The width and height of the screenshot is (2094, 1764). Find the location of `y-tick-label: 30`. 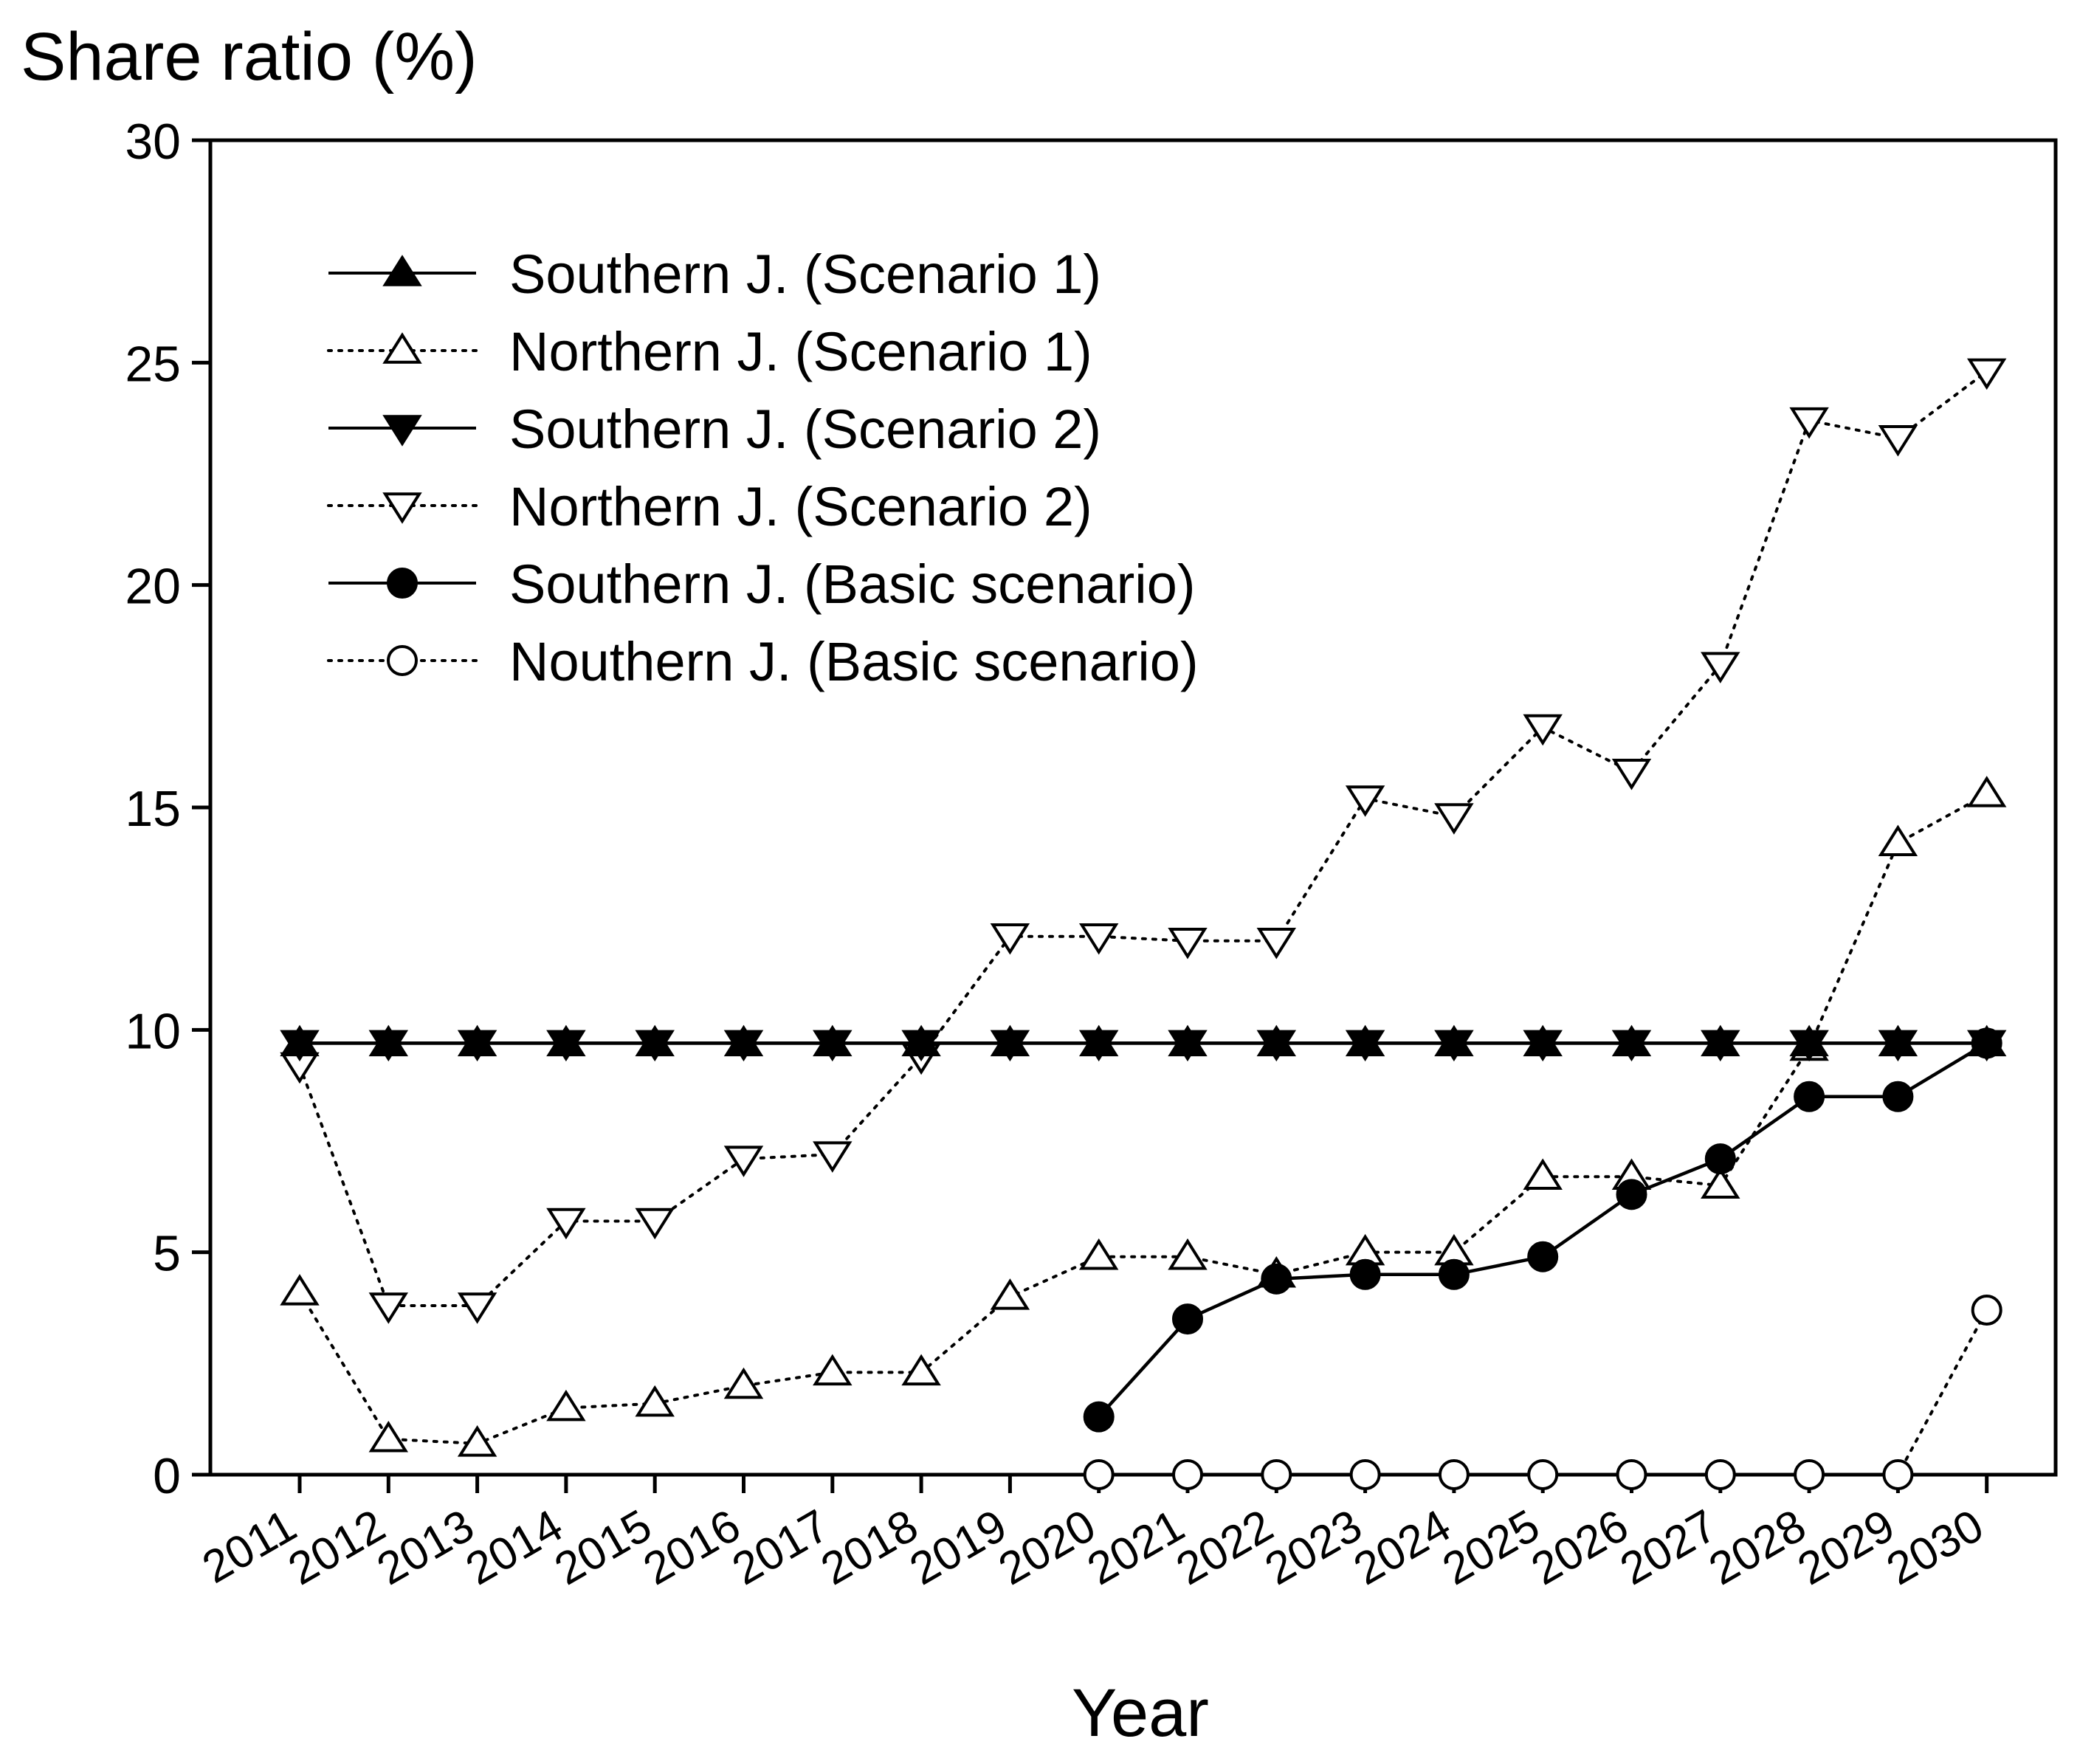

y-tick-label: 30 is located at coordinates (153, 142).